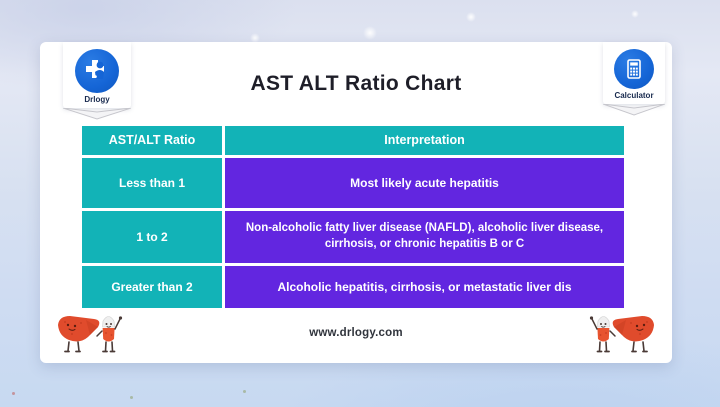 This screenshot has height=407, width=720. I want to click on calculator-badge-label: Calculator, so click(634, 95).